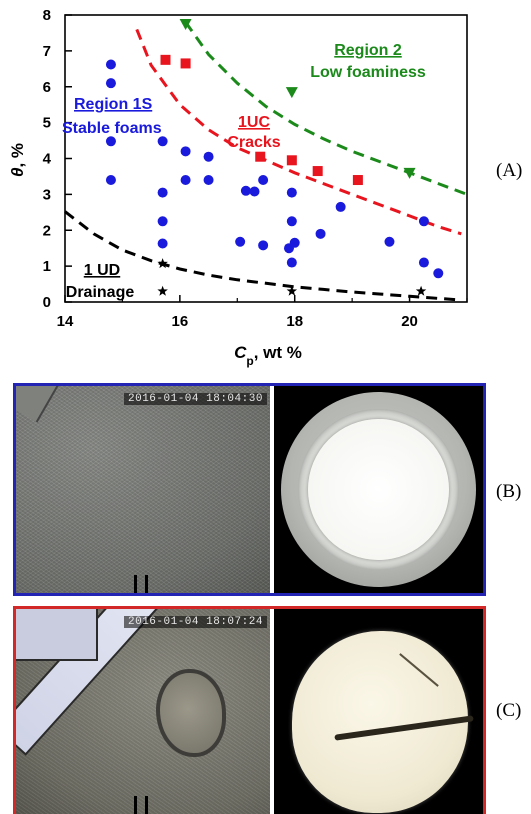  What do you see at coordinates (113, 104) in the screenshot?
I see `region-label: Region 1S` at bounding box center [113, 104].